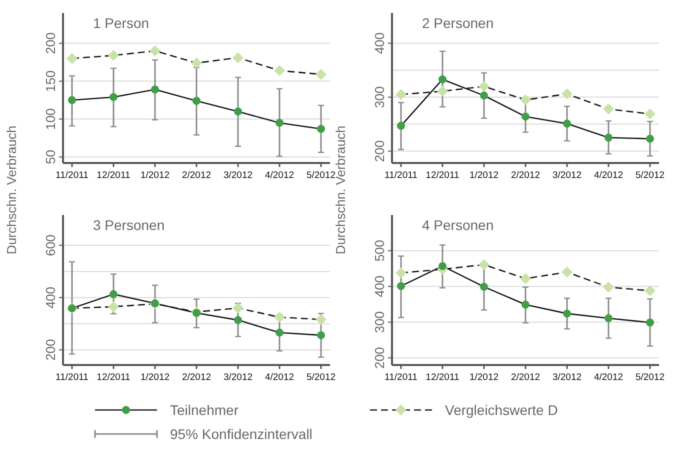 Image resolution: width=684 pixels, height=460 pixels. What do you see at coordinates (379, 251) in the screenshot?
I see `y-tick-label: 500` at bounding box center [379, 251].